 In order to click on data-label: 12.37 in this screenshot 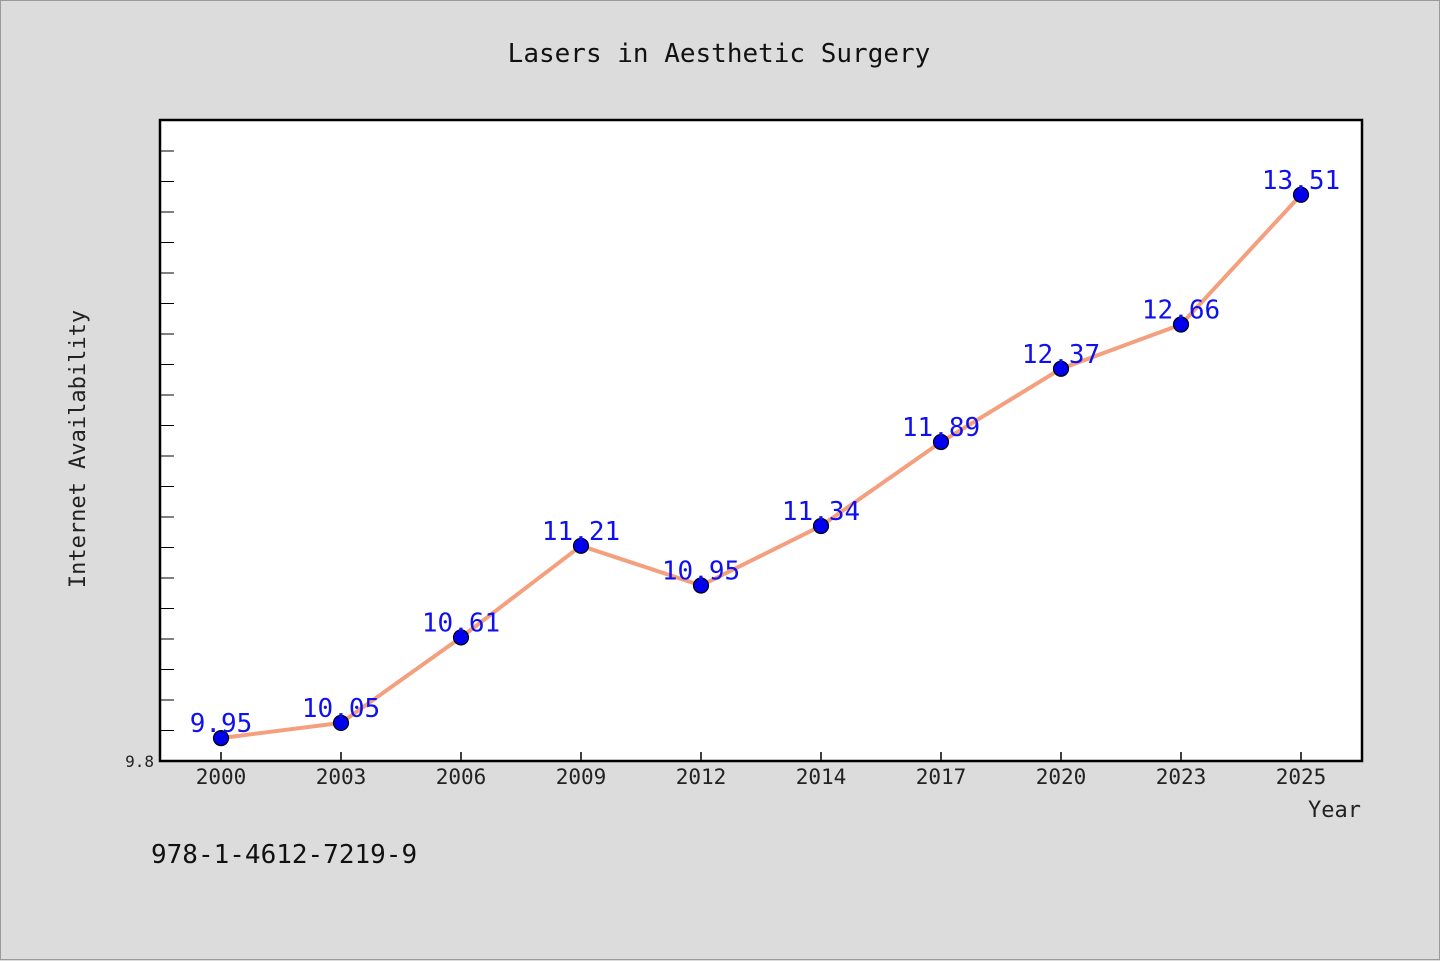, I will do `click(1061, 355)`.